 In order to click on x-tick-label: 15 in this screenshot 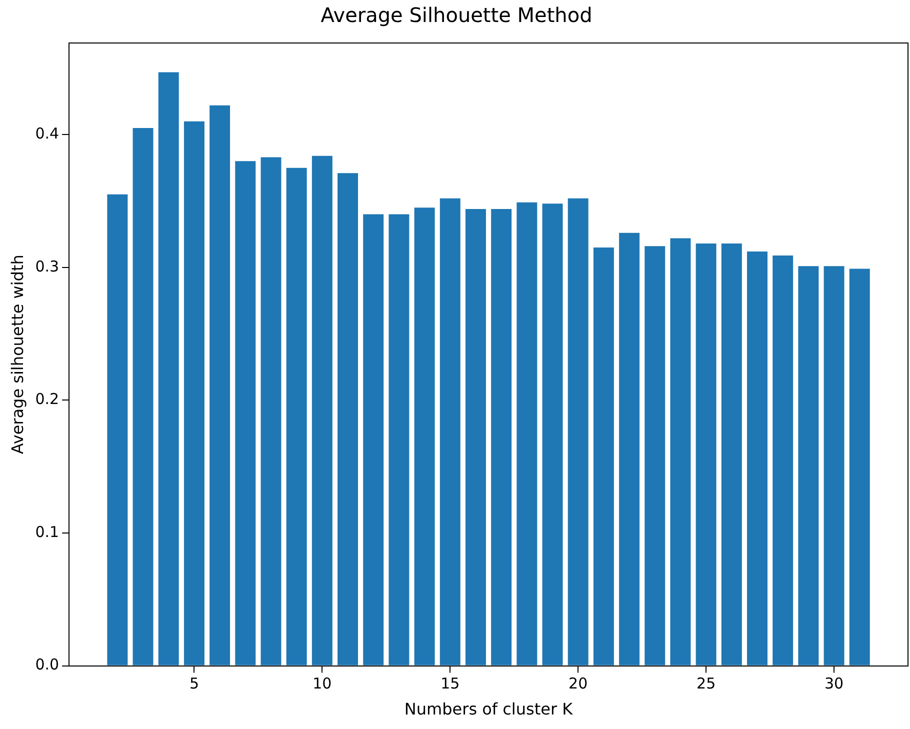, I will do `click(450, 683)`.